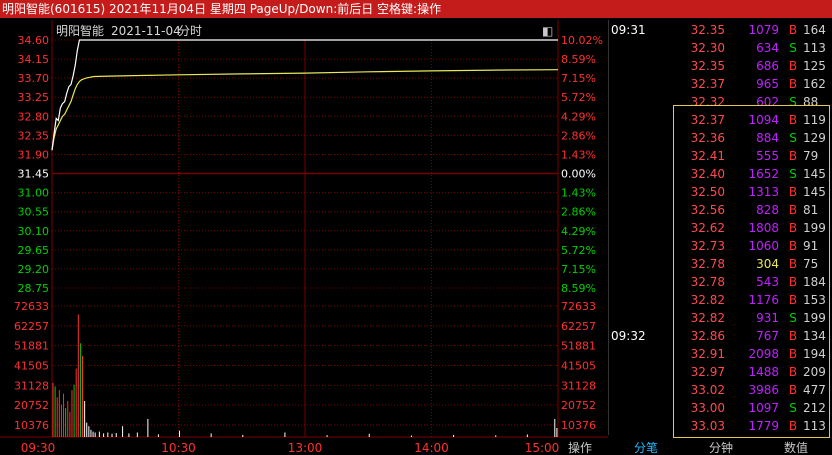 The image size is (832, 455). What do you see at coordinates (578, 193) in the screenshot?
I see `pct-tick-label: 1.43%` at bounding box center [578, 193].